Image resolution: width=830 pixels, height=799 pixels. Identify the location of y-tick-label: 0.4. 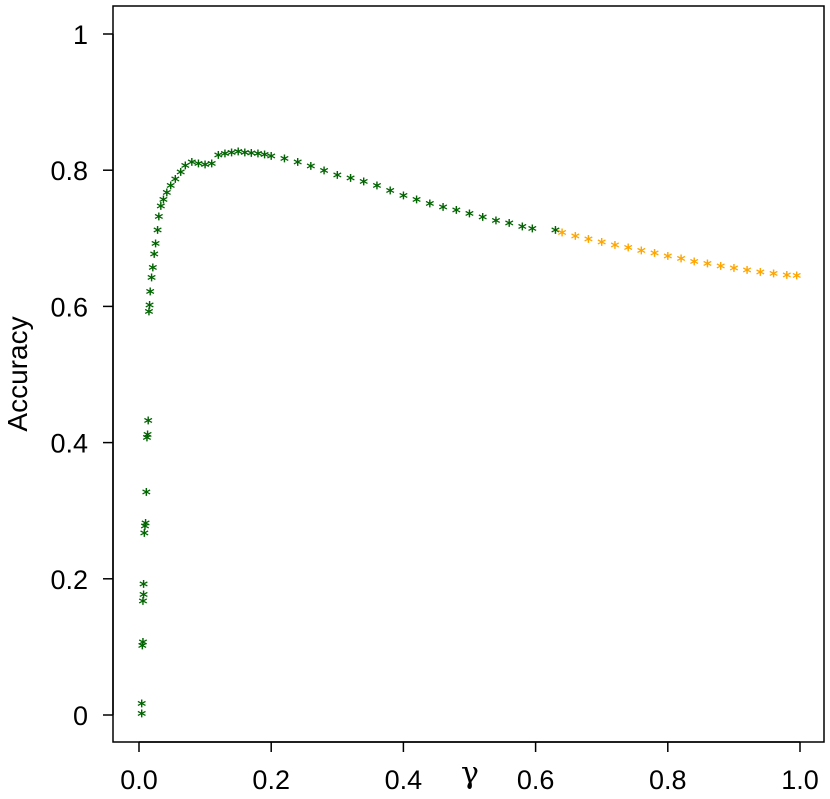
(69, 444).